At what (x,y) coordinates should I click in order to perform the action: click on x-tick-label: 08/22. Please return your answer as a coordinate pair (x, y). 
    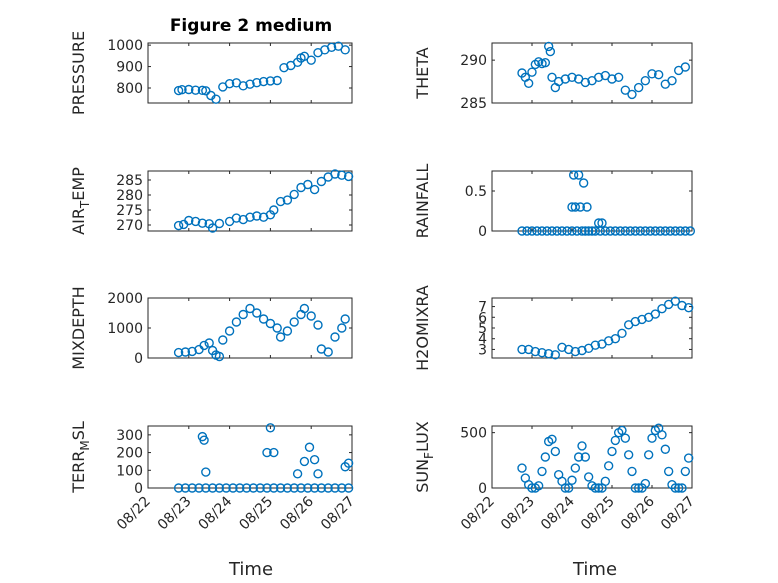
    Looking at the image, I should click on (478, 514).